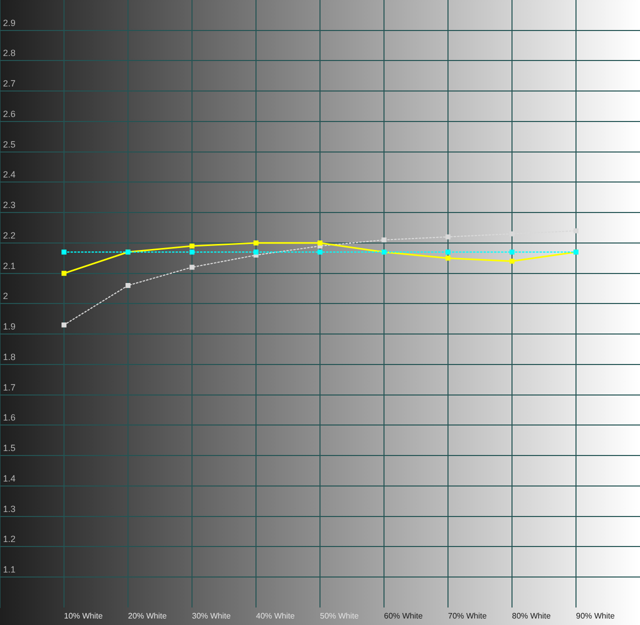  Describe the element at coordinates (276, 615) in the screenshot. I see `x-tick-label: 40% White` at that location.